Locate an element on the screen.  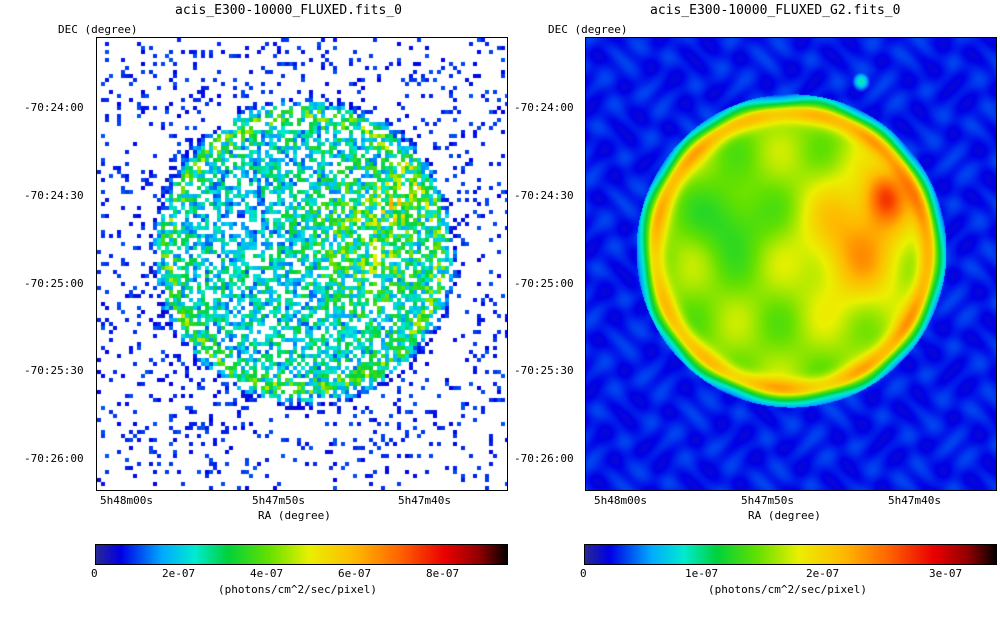
right-ra-tick: 5h47m40s is located at coordinates (914, 500).